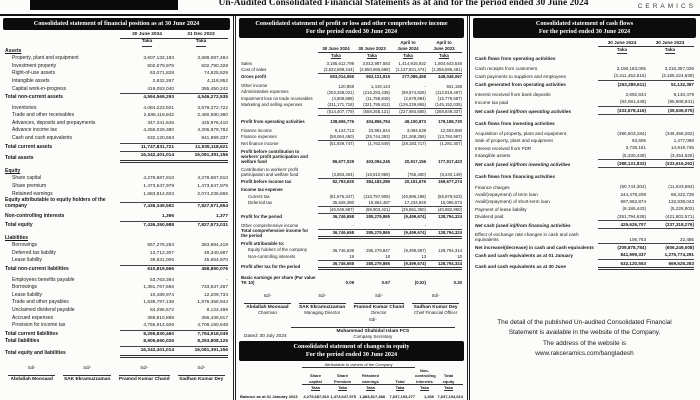 The image size is (700, 400). What do you see at coordinates (19, 158) in the screenshot?
I see `row-label: Total assets` at bounding box center [19, 158].